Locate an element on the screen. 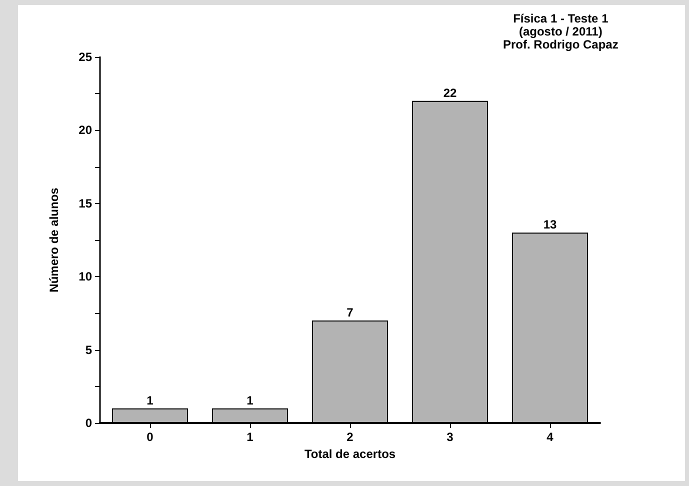  x-tick-label: 3 is located at coordinates (450, 437).